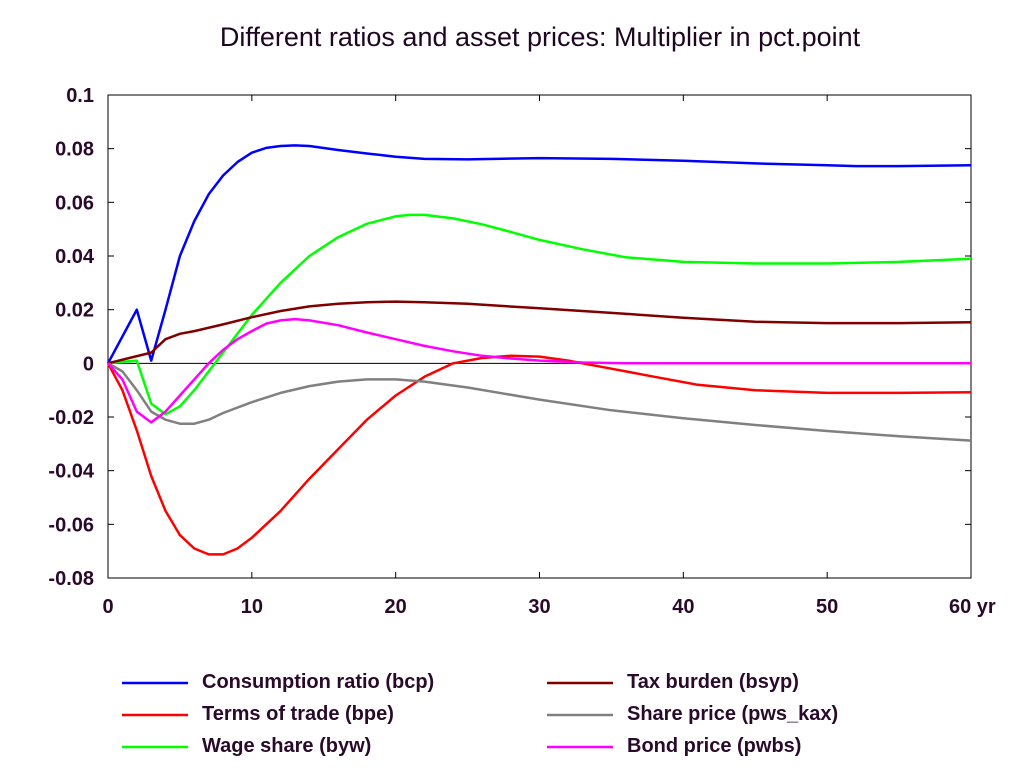 This screenshot has width=1024, height=778. What do you see at coordinates (71, 525) in the screenshot?
I see `y-tick-label: -0.06` at bounding box center [71, 525].